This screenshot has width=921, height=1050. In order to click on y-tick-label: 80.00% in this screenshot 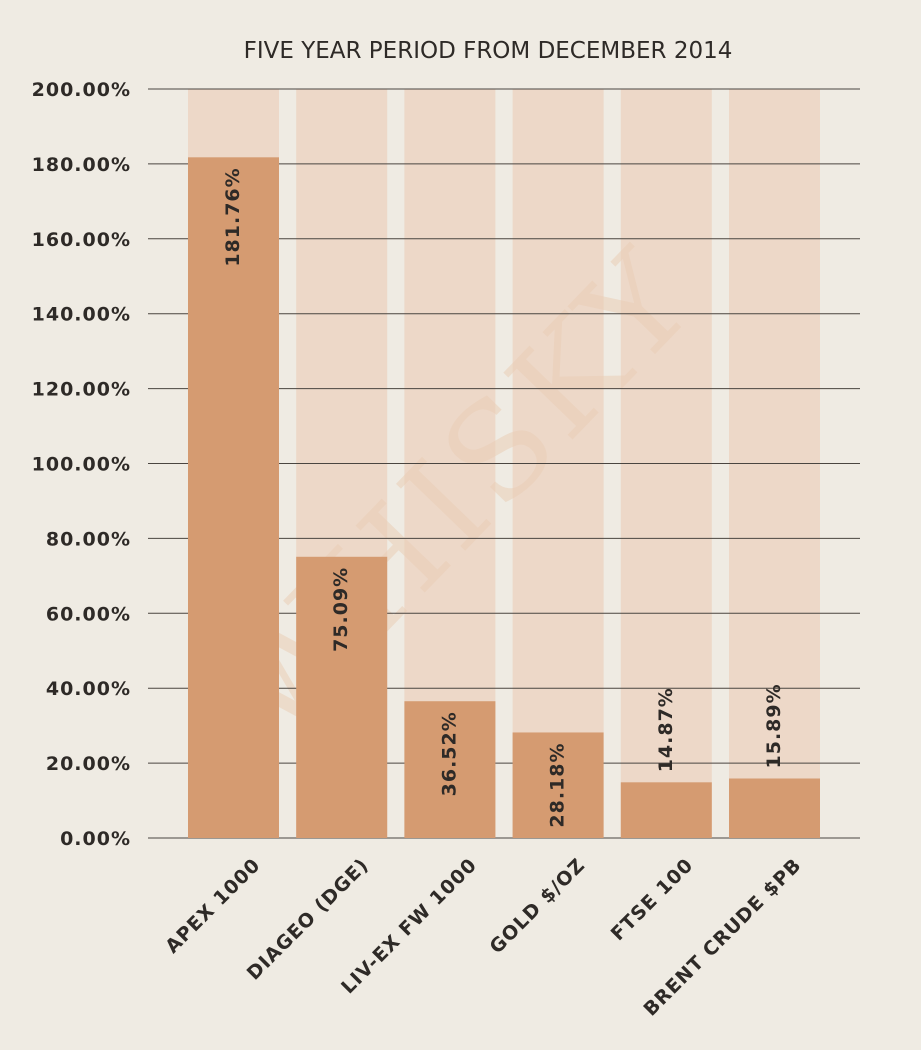, I will do `click(88, 539)`.